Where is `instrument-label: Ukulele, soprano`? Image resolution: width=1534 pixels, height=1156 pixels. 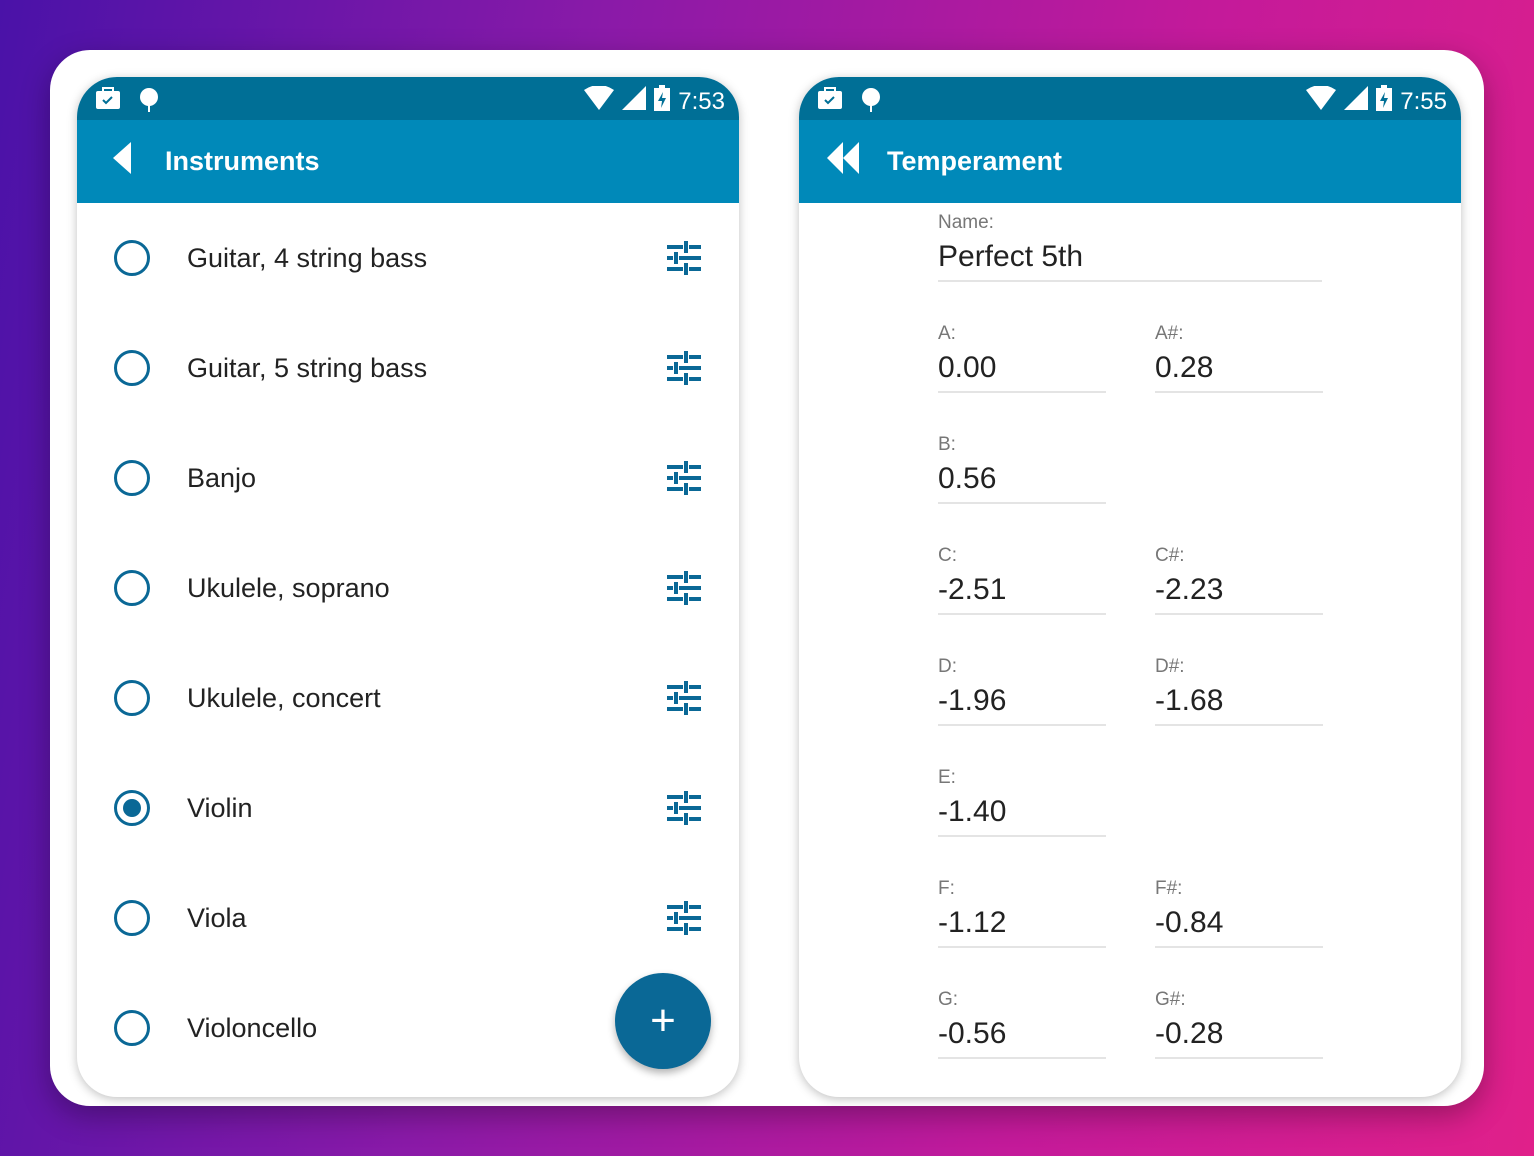
instrument-label: Ukulele, soprano is located at coordinates (288, 587).